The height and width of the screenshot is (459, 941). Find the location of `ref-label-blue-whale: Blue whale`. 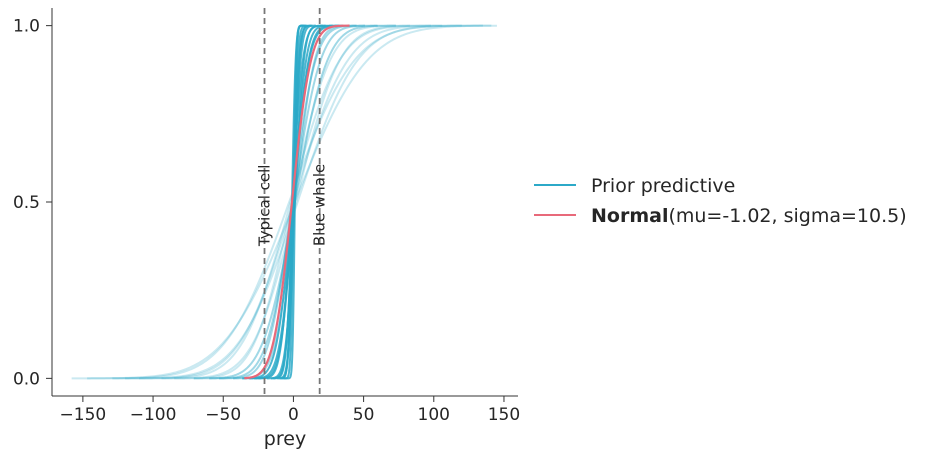

ref-label-blue-whale: Blue whale is located at coordinates (320, 205).